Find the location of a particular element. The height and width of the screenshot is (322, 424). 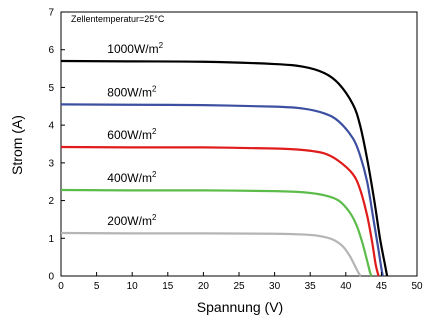

x-tick-label: 15 is located at coordinates (168, 286).